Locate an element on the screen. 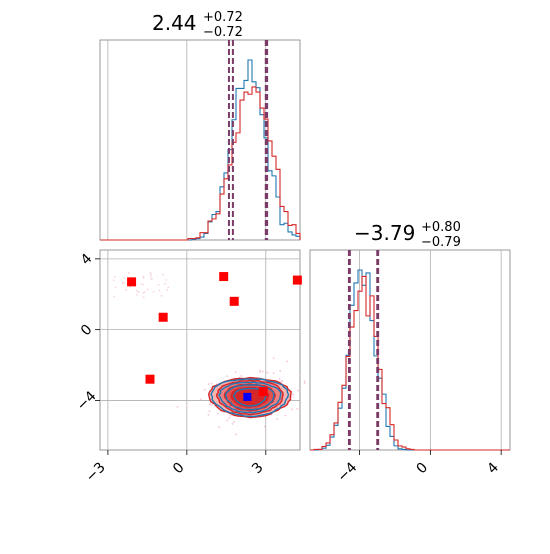 This screenshot has height=554, width=550. x-tick-labels: −4 0 4 is located at coordinates (418, 467).